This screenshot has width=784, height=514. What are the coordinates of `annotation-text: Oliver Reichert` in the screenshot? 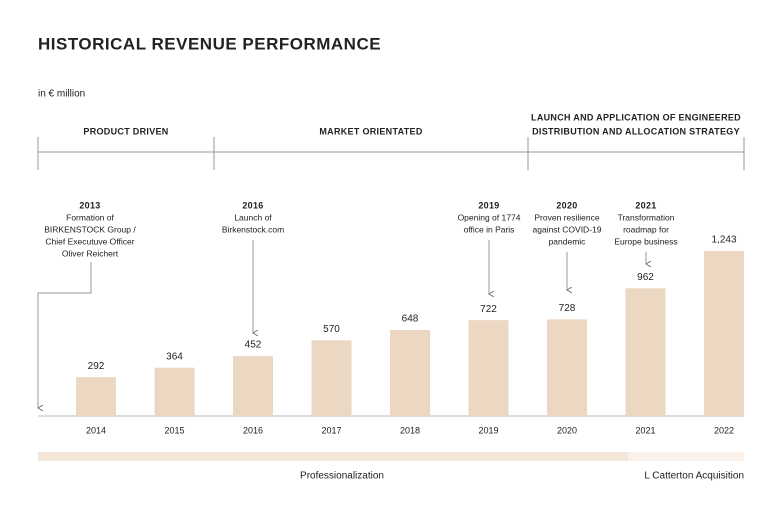 It's located at (90, 253).